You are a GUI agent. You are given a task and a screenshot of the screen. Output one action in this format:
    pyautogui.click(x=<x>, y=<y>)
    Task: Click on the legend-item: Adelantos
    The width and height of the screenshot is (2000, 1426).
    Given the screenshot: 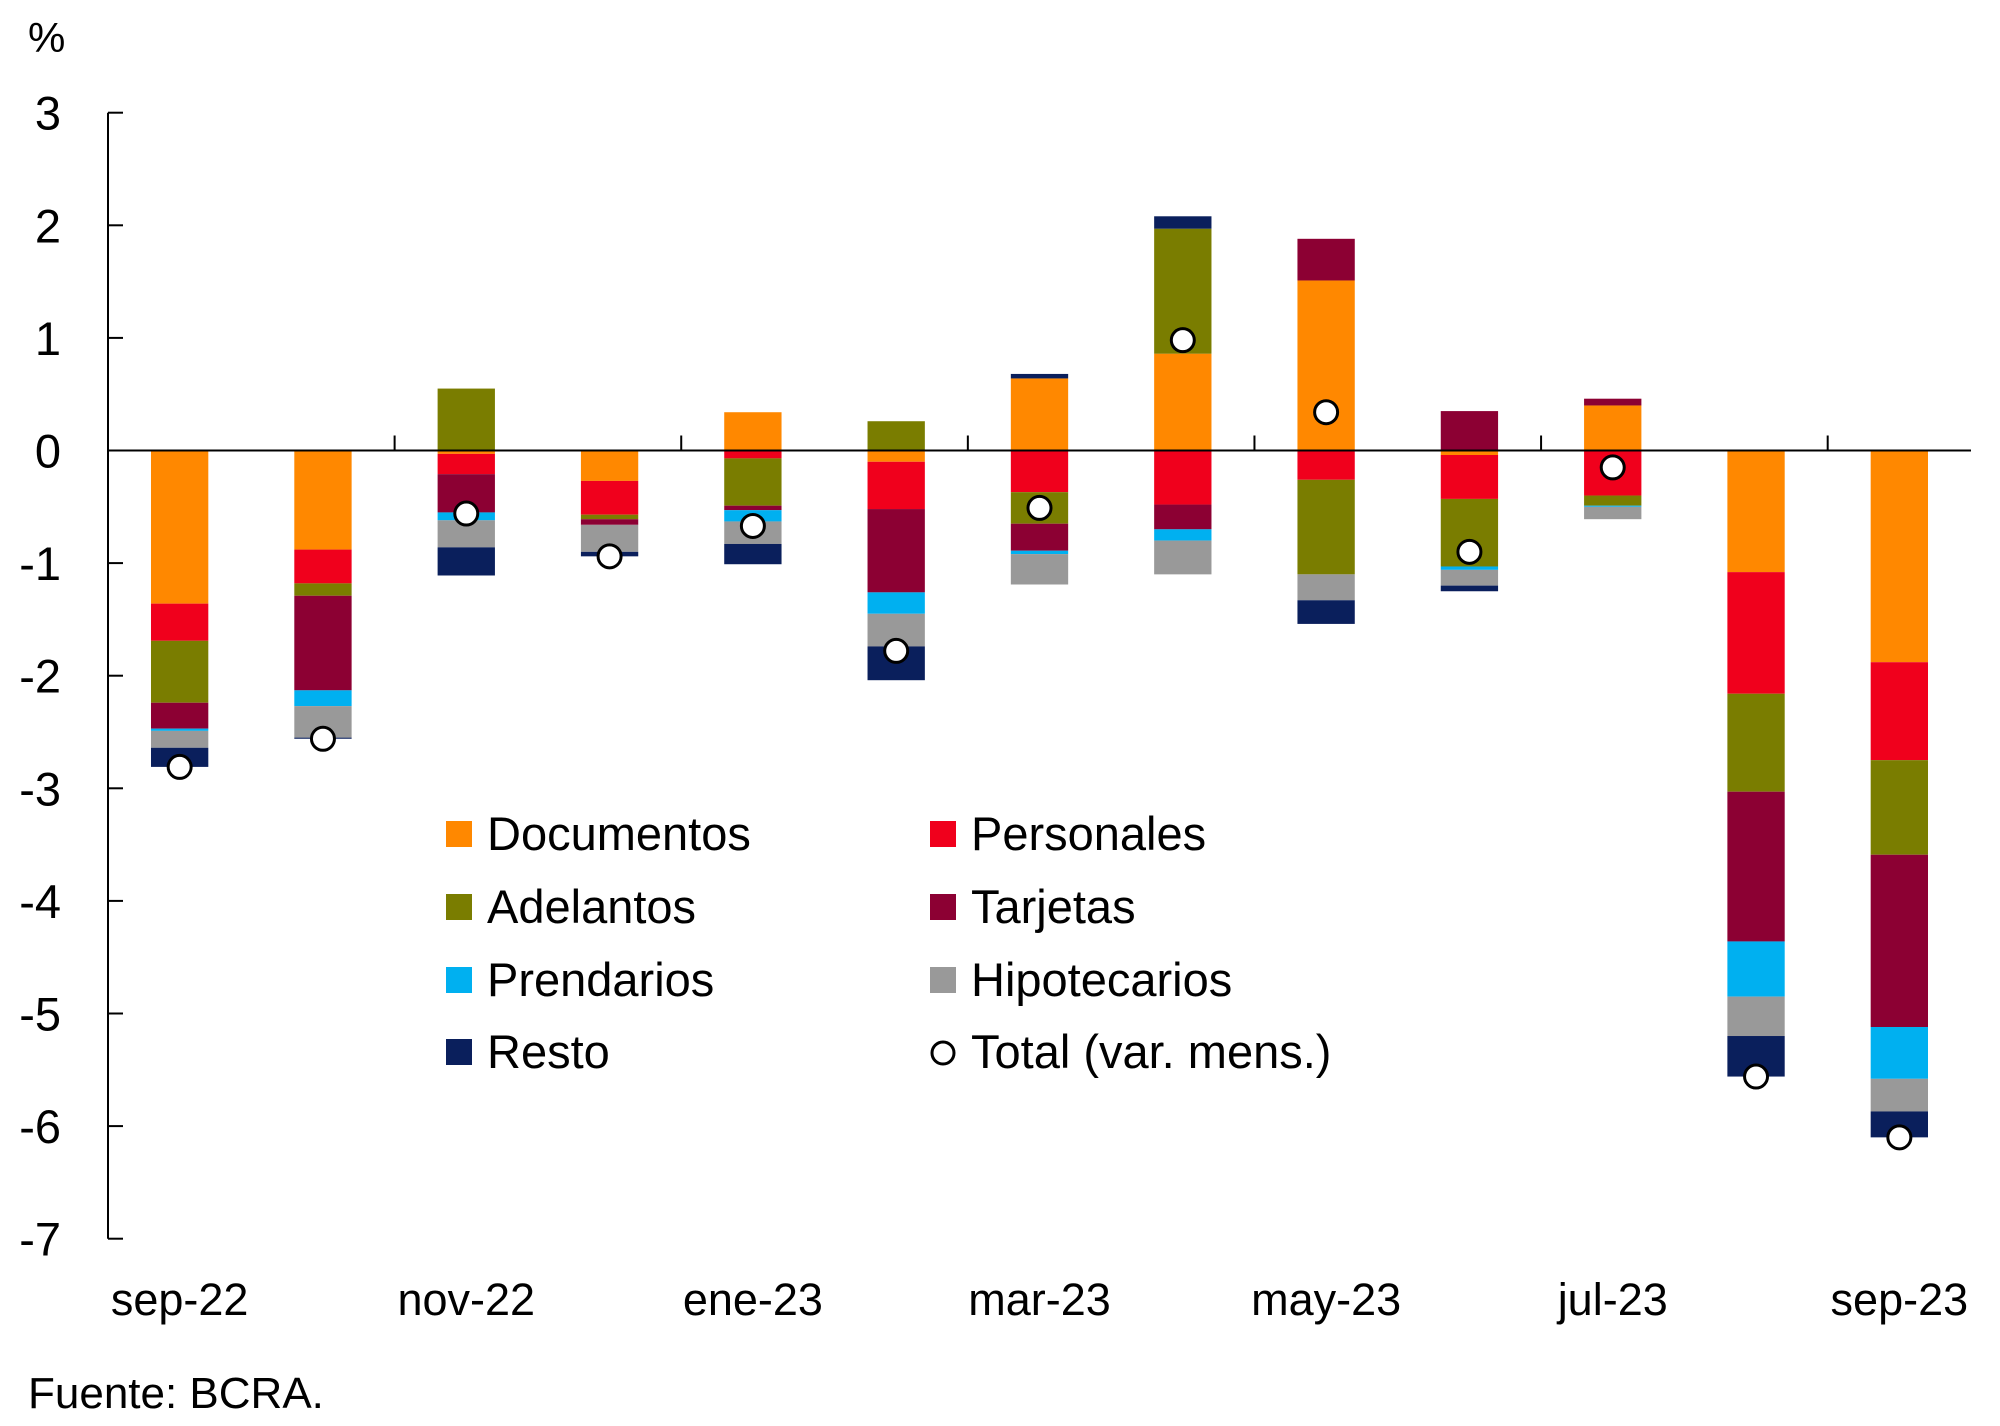 What is the action you would take?
    pyautogui.click(x=571, y=906)
    